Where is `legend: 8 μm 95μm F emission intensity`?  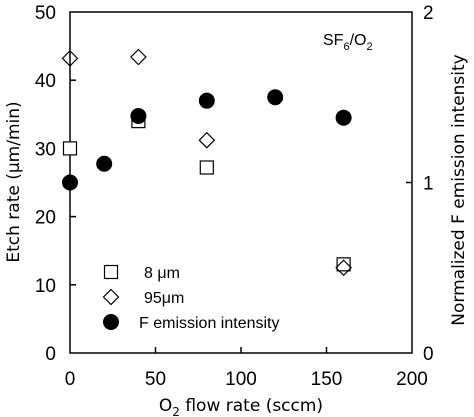
legend: 8 μm 95μm F emission intensity is located at coordinates (191, 298).